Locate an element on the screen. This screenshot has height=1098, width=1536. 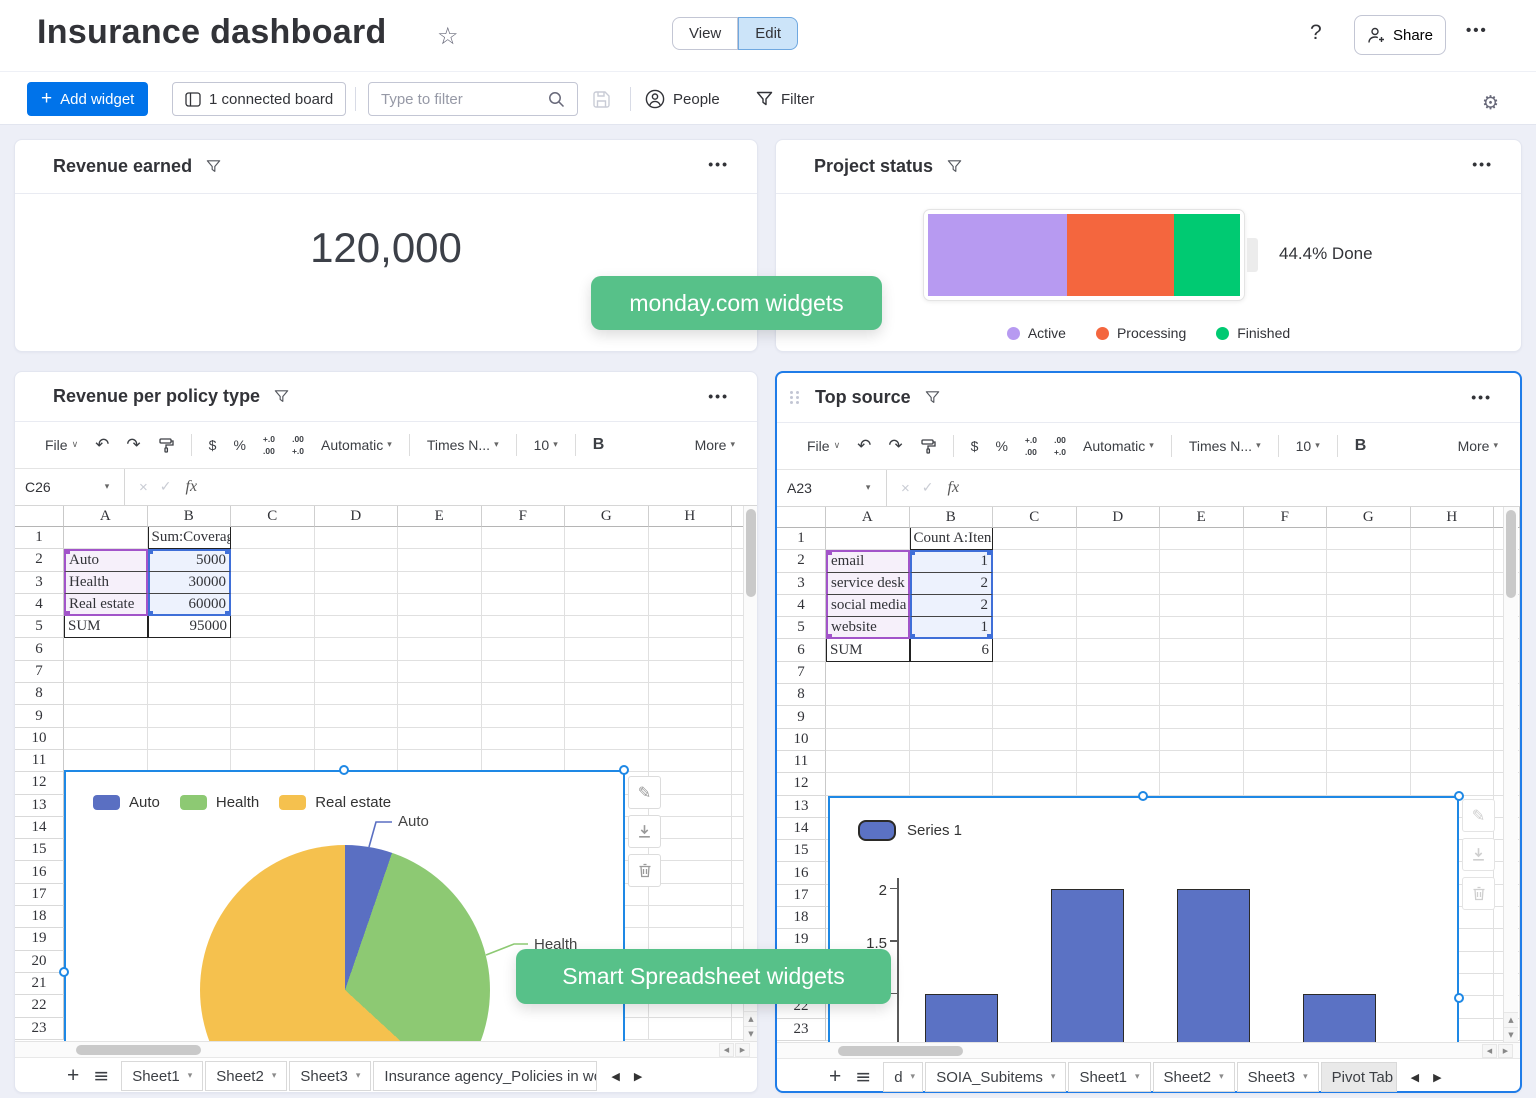
cell-D6 is located at coordinates (356, 649).